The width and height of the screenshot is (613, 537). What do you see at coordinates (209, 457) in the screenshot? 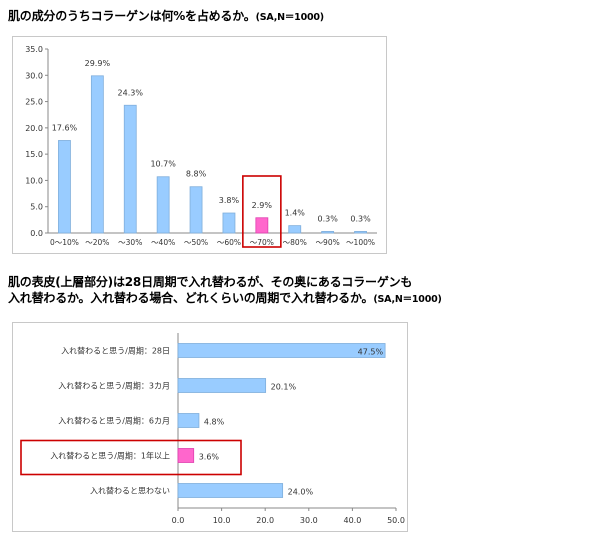
I see `bar-value-label: 3.6%` at bounding box center [209, 457].